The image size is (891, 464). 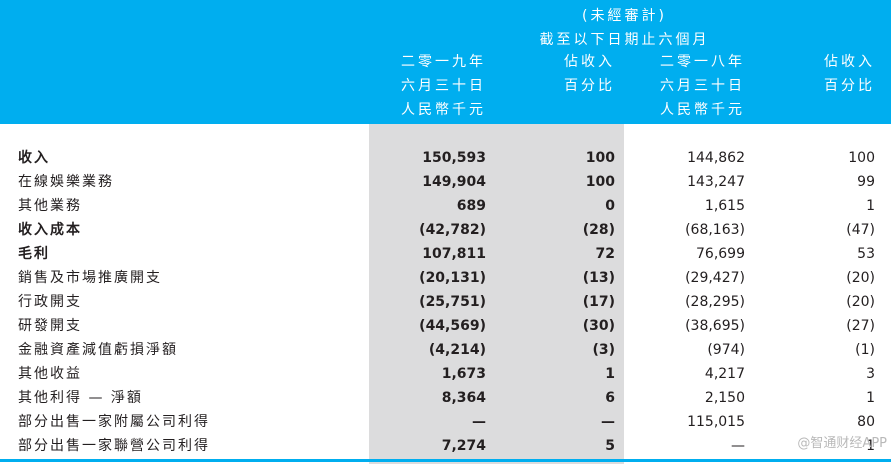 What do you see at coordinates (849, 62) in the screenshot?
I see `col-2018-pct-title: 佔收入` at bounding box center [849, 62].